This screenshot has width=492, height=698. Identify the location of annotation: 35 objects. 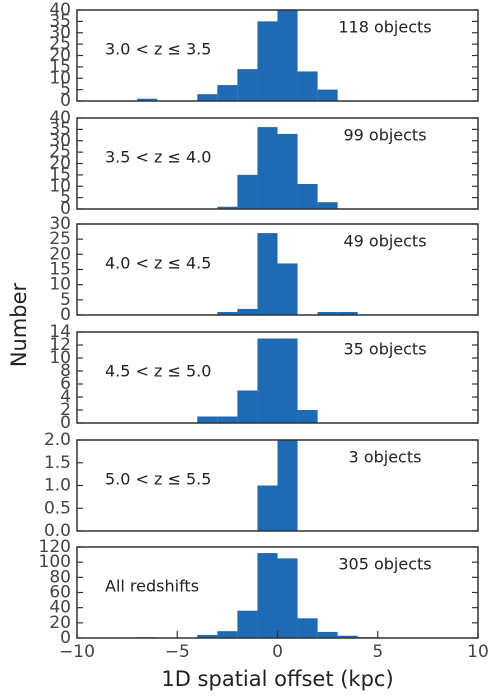
(384, 349).